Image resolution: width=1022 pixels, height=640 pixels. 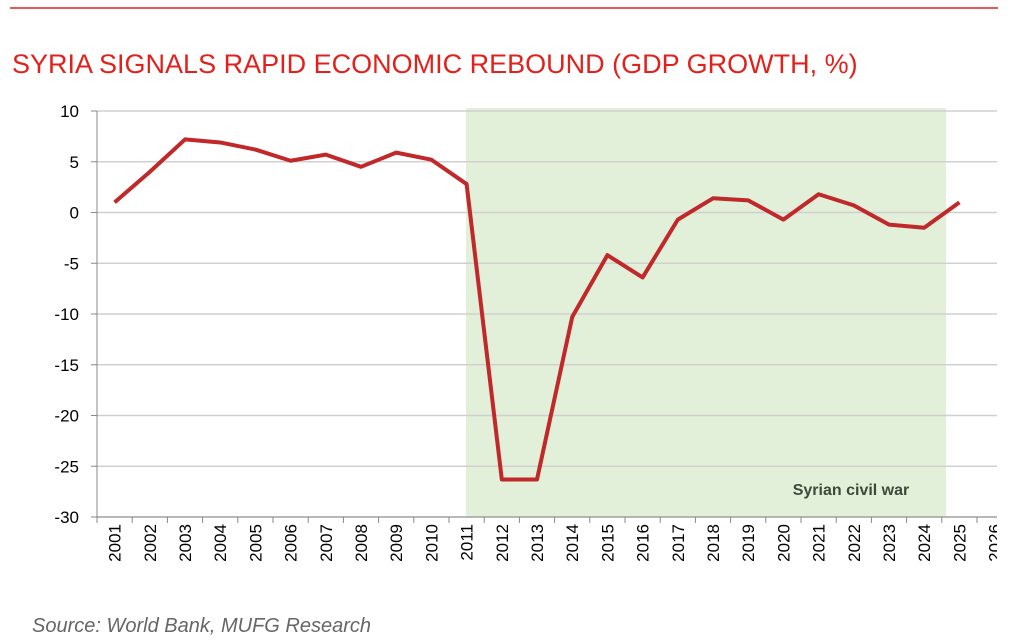 What do you see at coordinates (255, 543) in the screenshot?
I see `x-tick-label: 2005` at bounding box center [255, 543].